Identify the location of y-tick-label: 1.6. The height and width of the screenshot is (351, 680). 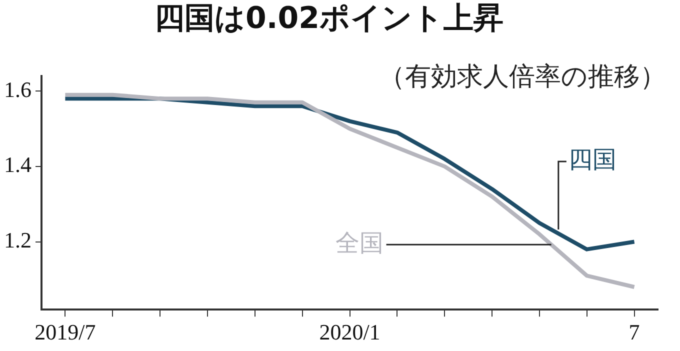
(18, 89).